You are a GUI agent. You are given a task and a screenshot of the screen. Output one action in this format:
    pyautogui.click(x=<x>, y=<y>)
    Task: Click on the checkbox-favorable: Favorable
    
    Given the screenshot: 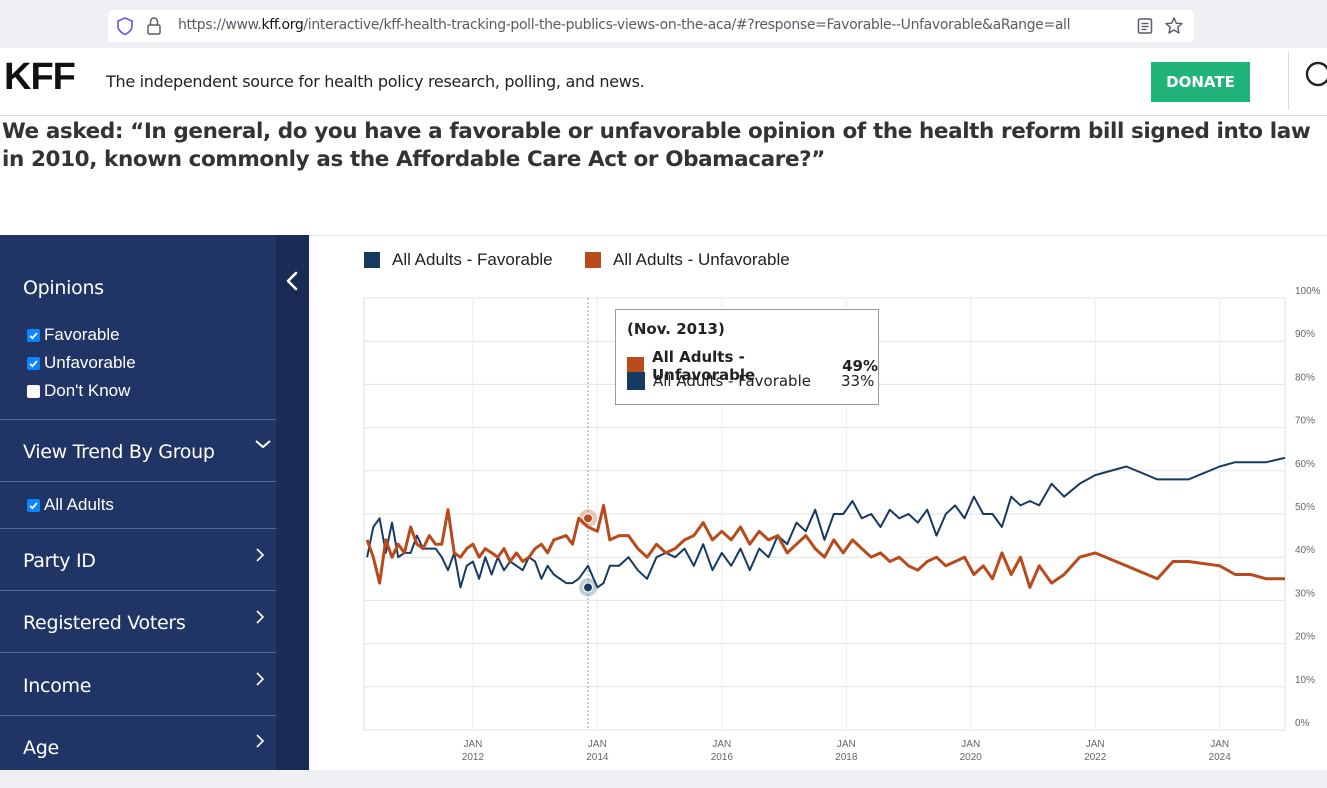 What is the action you would take?
    pyautogui.click(x=73, y=335)
    